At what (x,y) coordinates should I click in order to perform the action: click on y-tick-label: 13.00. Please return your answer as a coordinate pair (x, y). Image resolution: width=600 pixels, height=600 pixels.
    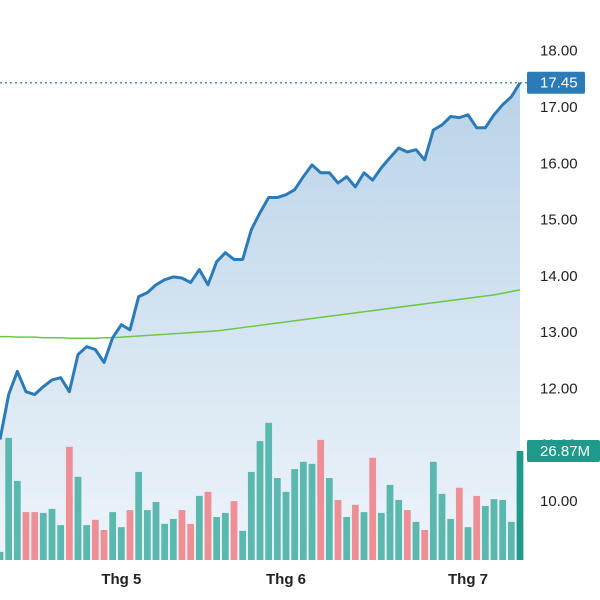
    Looking at the image, I should click on (559, 332).